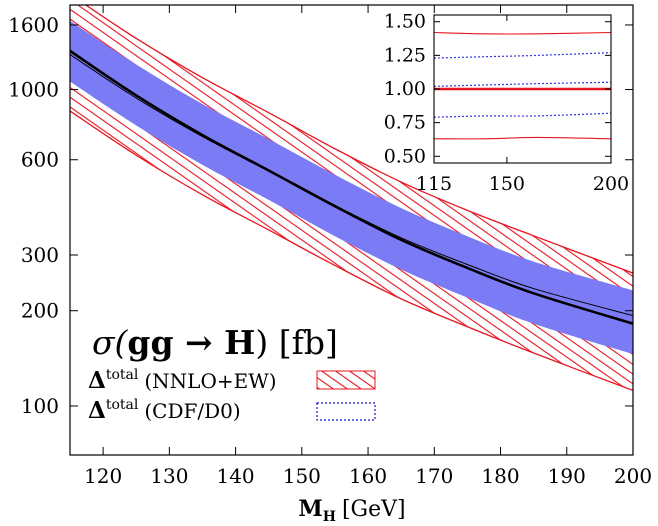  Describe the element at coordinates (405, 156) in the screenshot. I see `inset-y-tick-label: 0.50` at that location.